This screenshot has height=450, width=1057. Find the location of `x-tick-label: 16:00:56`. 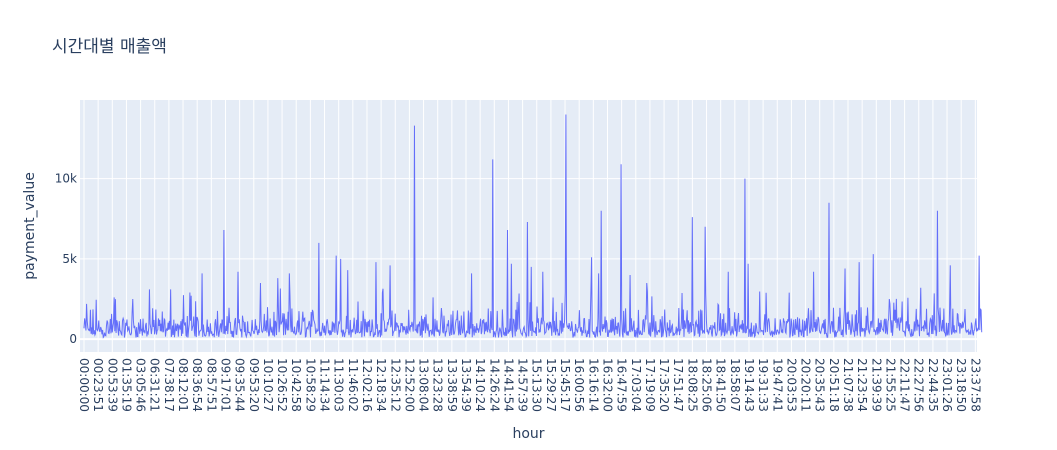

x-tick-label: 16:00:56 is located at coordinates (579, 385).